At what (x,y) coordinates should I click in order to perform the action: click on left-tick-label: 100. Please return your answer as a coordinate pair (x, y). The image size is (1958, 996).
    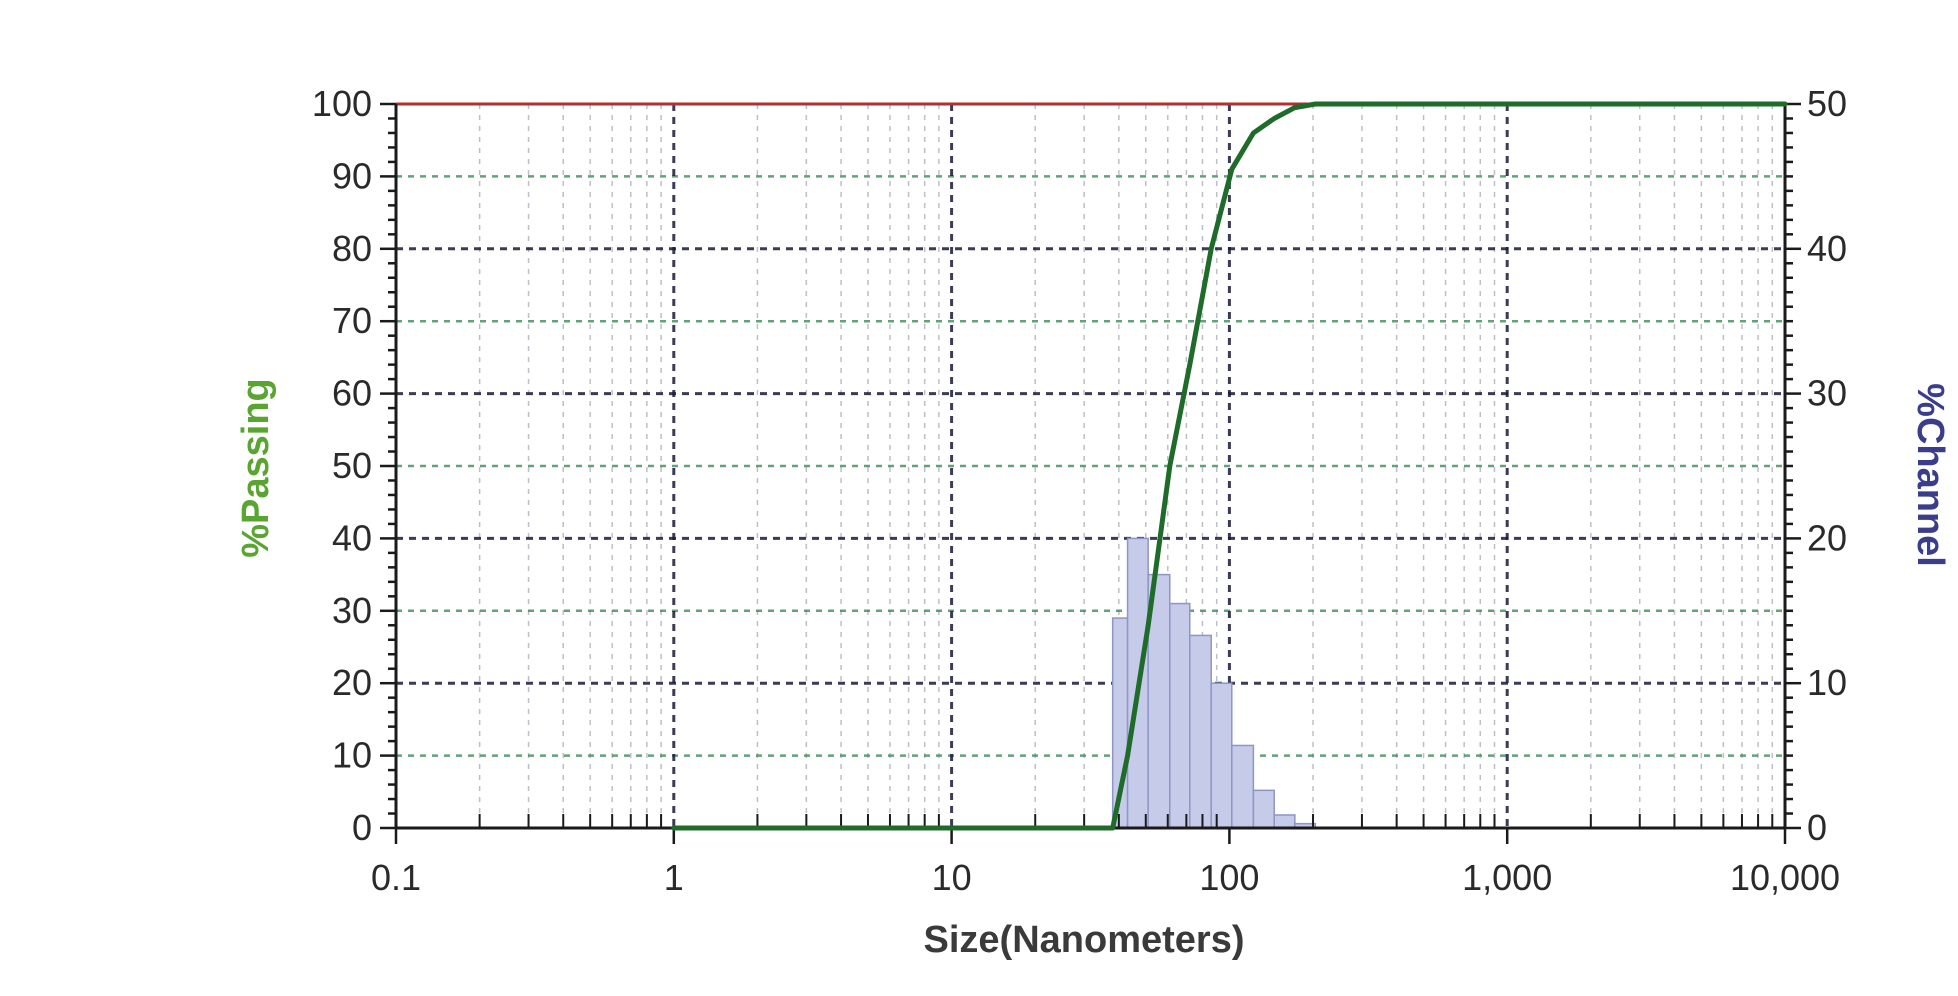
    Looking at the image, I should click on (342, 103).